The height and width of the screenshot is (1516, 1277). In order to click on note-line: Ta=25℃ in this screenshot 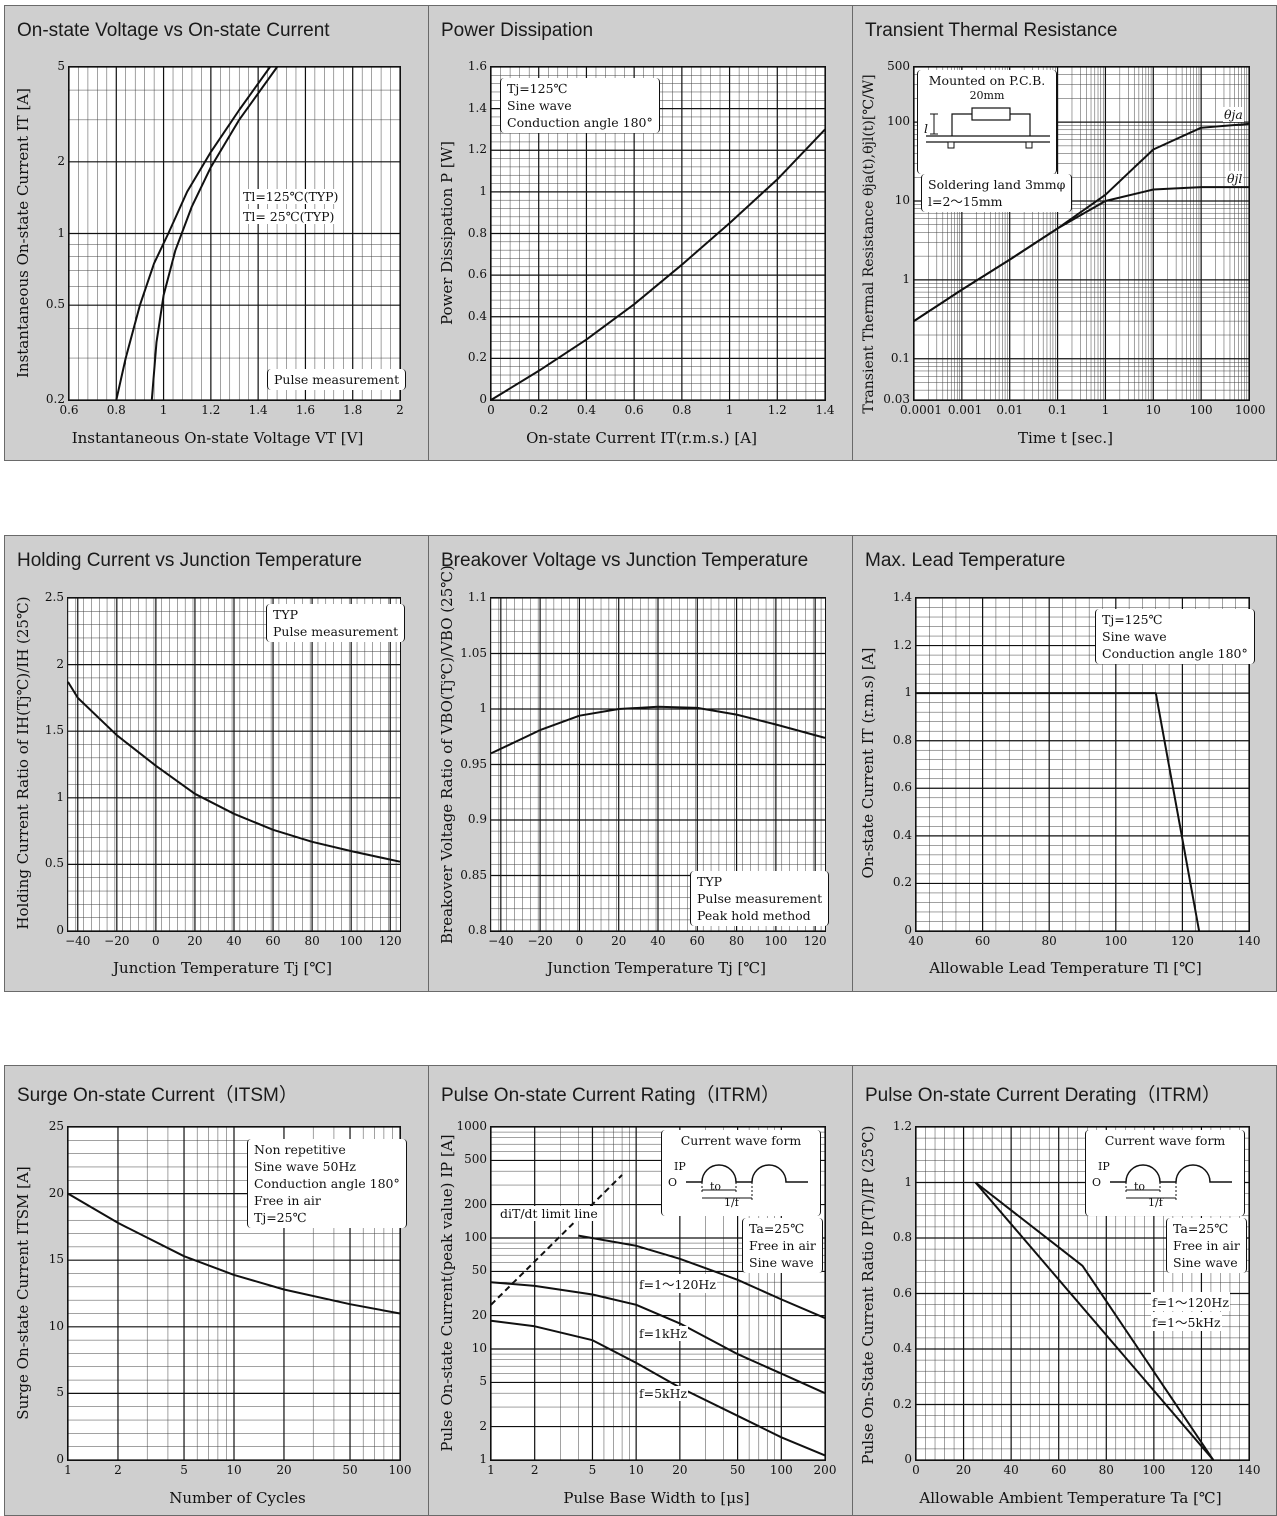, I will do `click(1201, 1228)`.